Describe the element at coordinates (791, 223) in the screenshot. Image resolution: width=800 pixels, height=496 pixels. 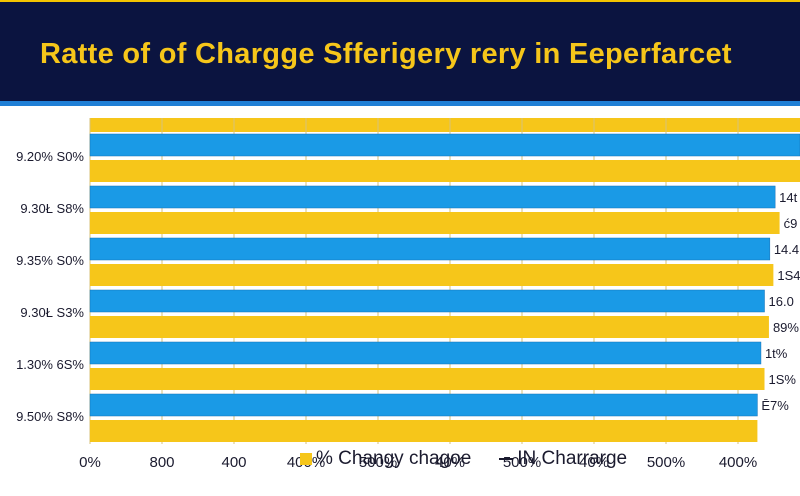
I see `data-label-yellow: ć9` at that location.